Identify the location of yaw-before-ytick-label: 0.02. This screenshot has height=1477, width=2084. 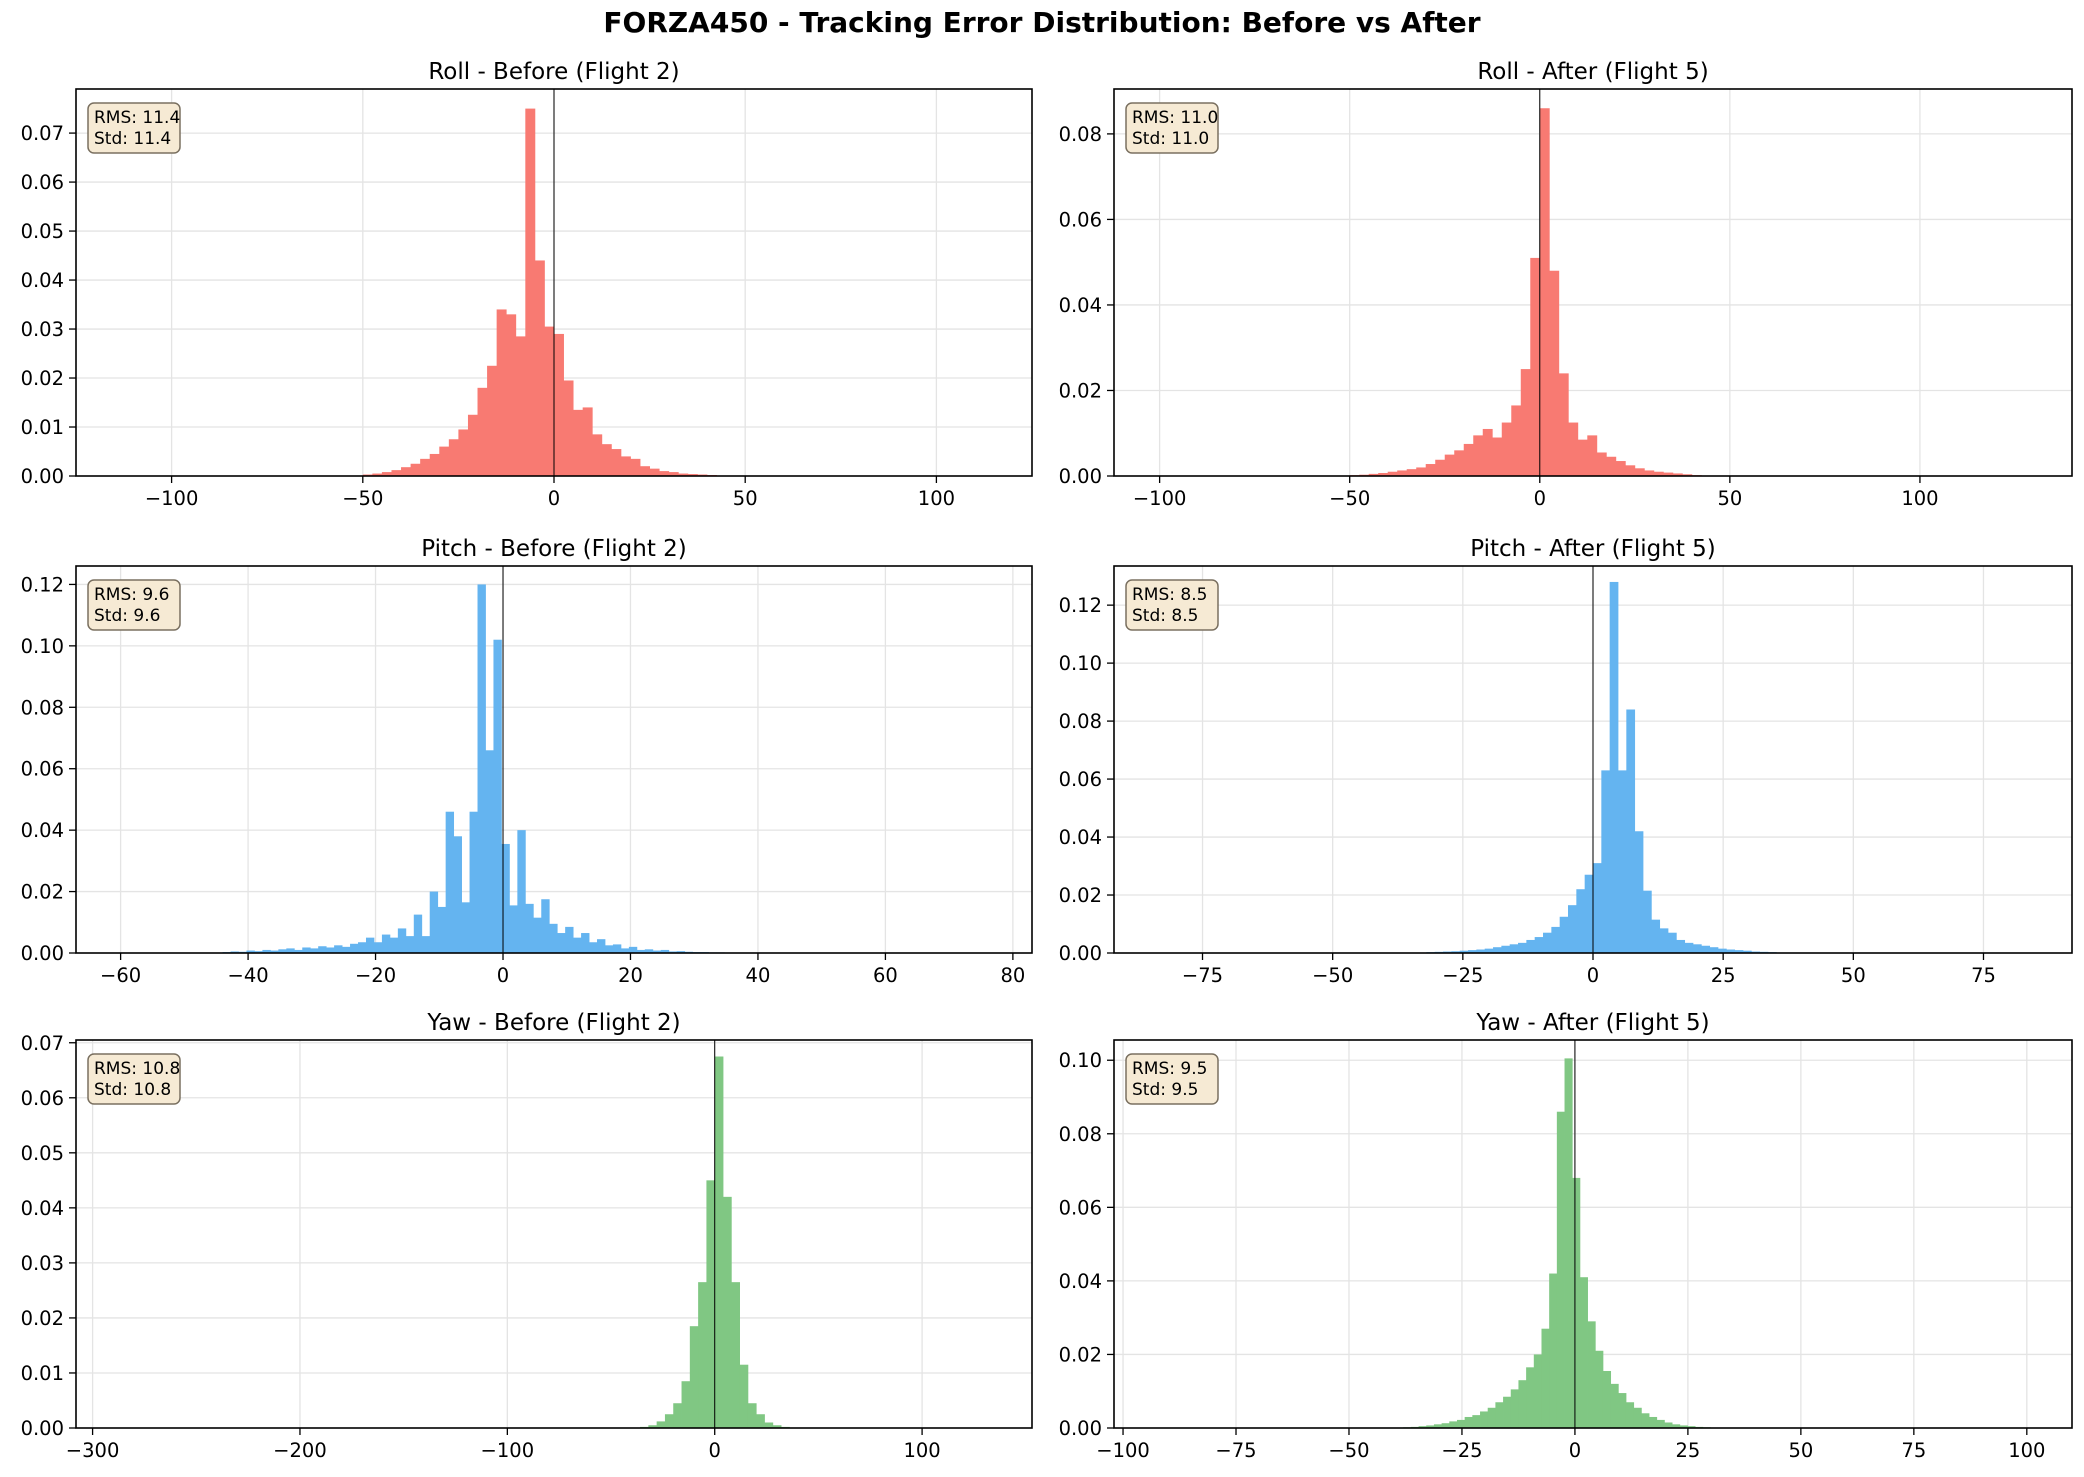
(42, 1318).